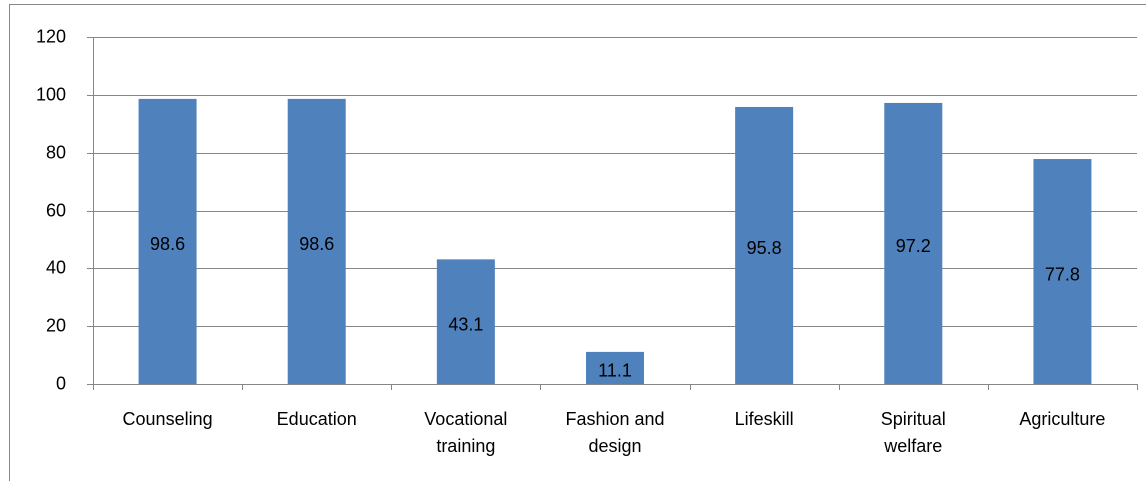 The image size is (1146, 481). What do you see at coordinates (615, 432) in the screenshot?
I see `x-tick-label: Fashion and design` at bounding box center [615, 432].